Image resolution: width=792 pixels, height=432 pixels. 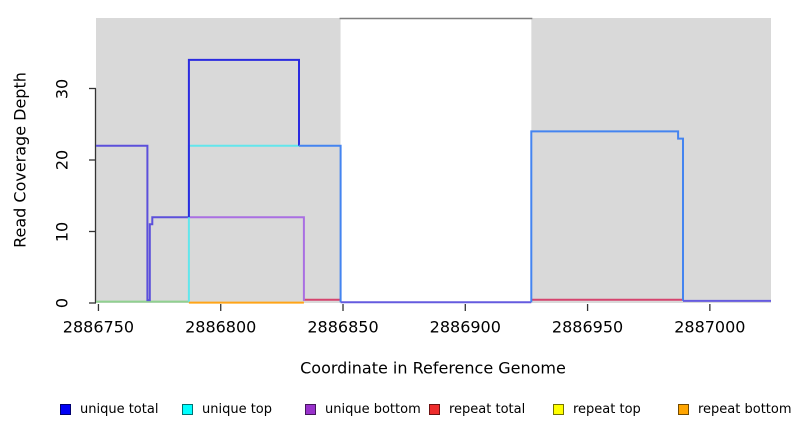 What do you see at coordinates (142, 223) in the screenshot?
I see `series-unique-total-left` at bounding box center [142, 223].